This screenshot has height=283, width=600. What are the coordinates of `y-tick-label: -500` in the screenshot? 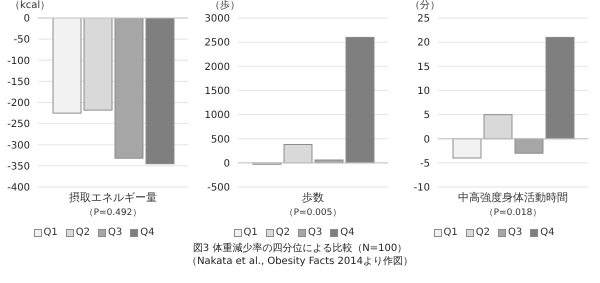 It's located at (218, 188).